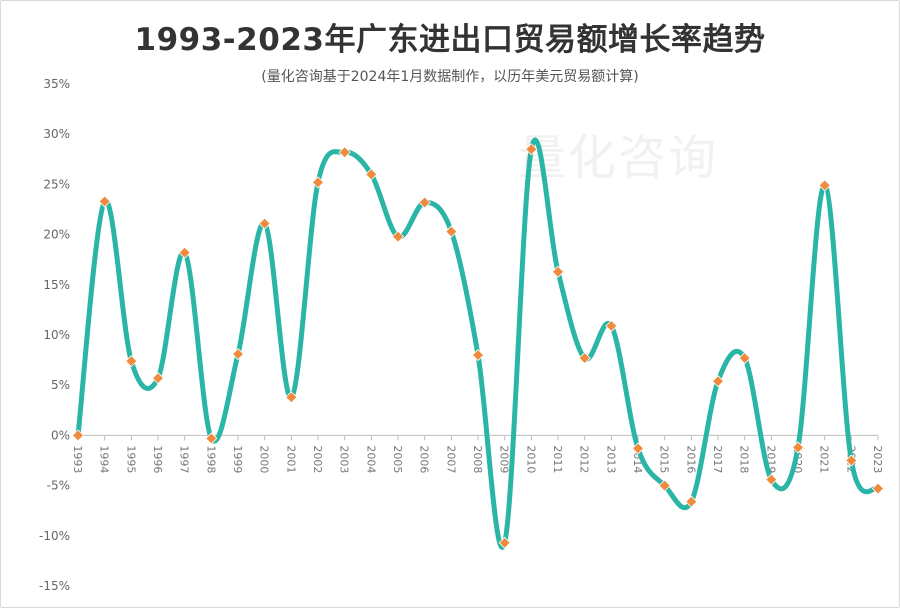  What do you see at coordinates (824, 459) in the screenshot?
I see `x-tick-label: 2021` at bounding box center [824, 459].